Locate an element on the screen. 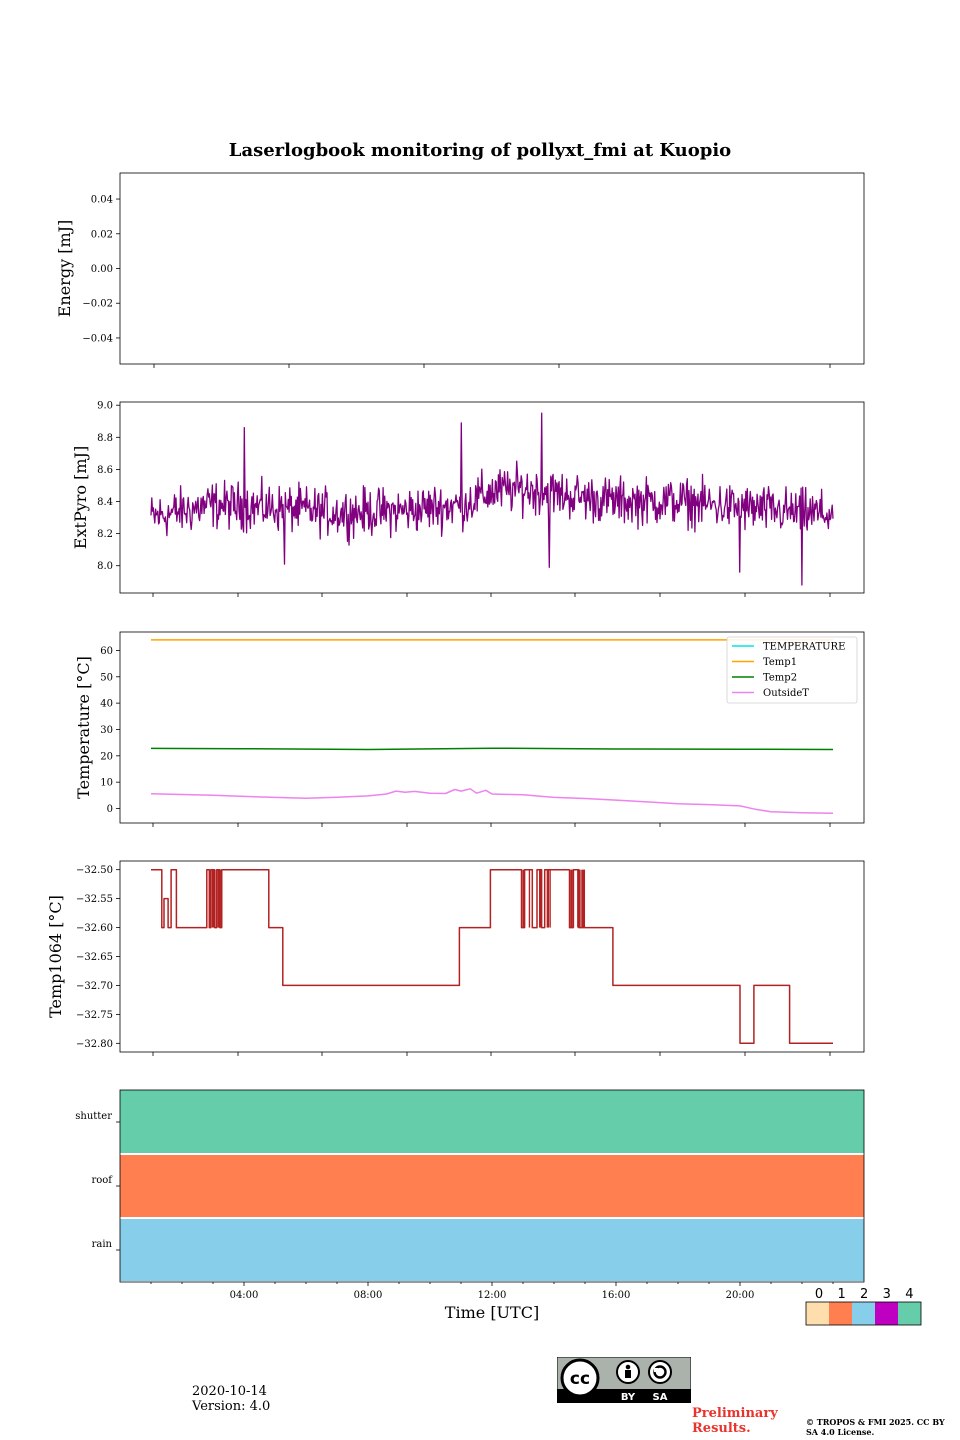 The height and width of the screenshot is (1440, 960). xtick-label: 20:00 is located at coordinates (740, 1295).